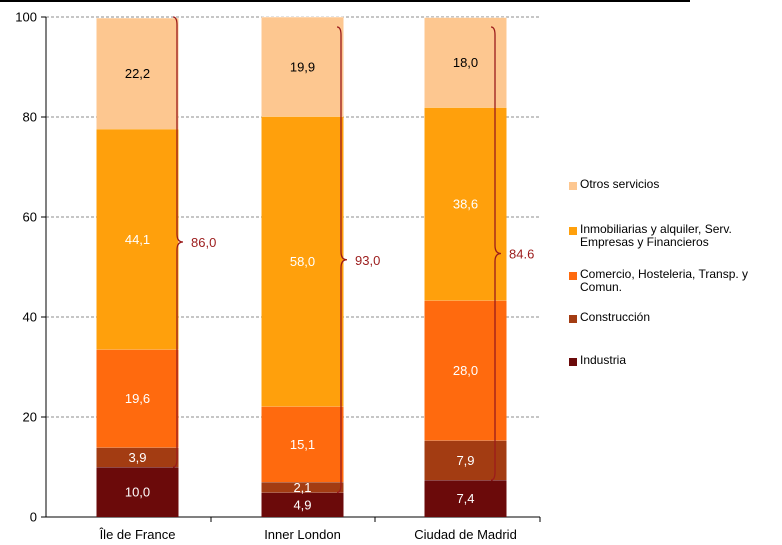 This screenshot has width=782, height=545. What do you see at coordinates (603, 360) in the screenshot?
I see `legend-label: Industria` at bounding box center [603, 360].